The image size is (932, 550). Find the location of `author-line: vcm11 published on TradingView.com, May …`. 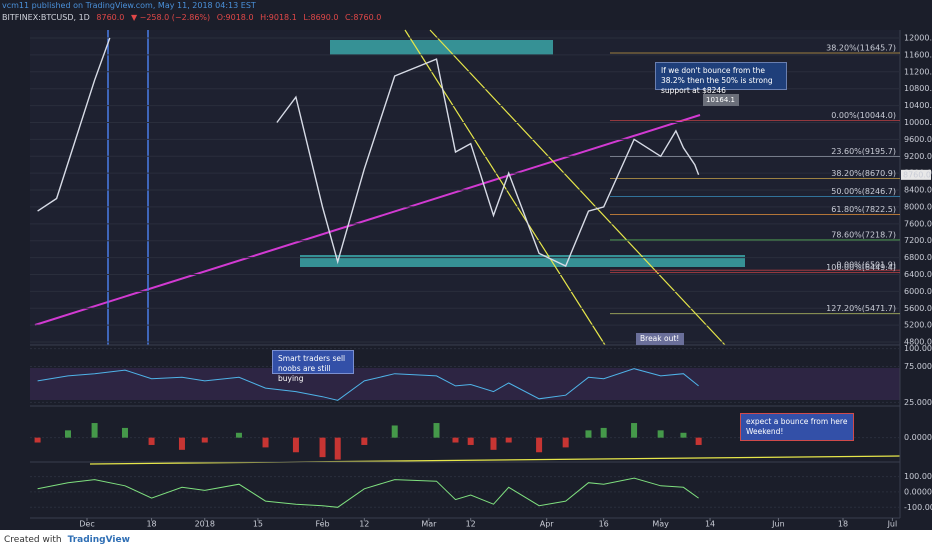

author-line: vcm11 published on TradingView.com, May … is located at coordinates (129, 5).